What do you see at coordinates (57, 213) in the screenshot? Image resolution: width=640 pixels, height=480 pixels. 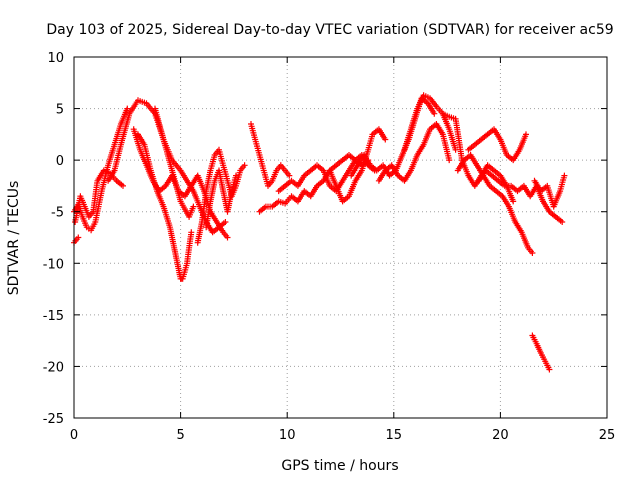 I see `y-tick-label: -5` at bounding box center [57, 213].